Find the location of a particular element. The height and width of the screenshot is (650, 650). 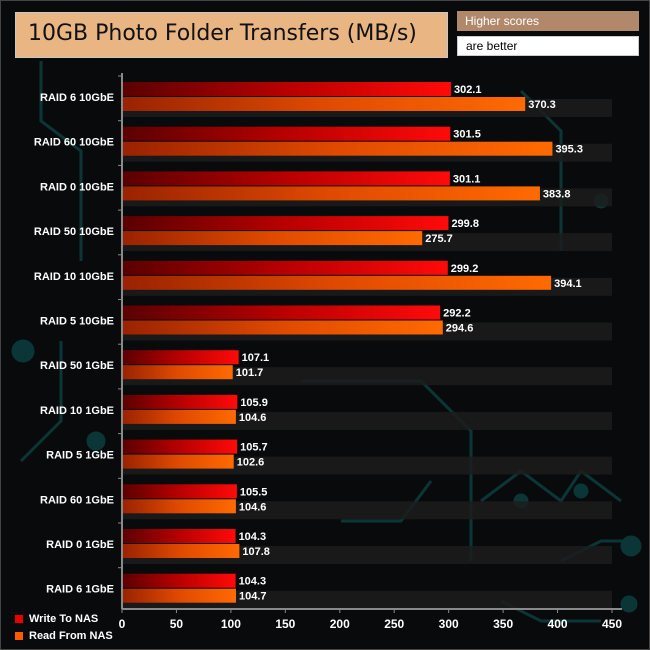

category-label: RAID 5 1GbE is located at coordinates (80, 456).